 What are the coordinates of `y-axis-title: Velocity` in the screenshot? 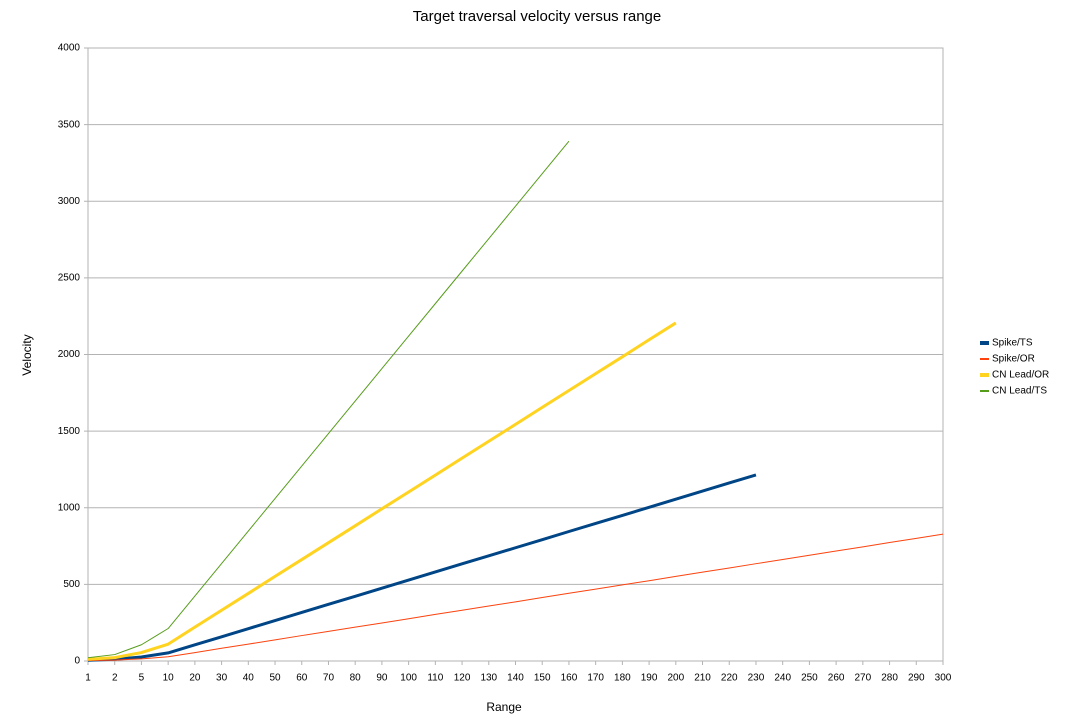 It's located at (27, 354).